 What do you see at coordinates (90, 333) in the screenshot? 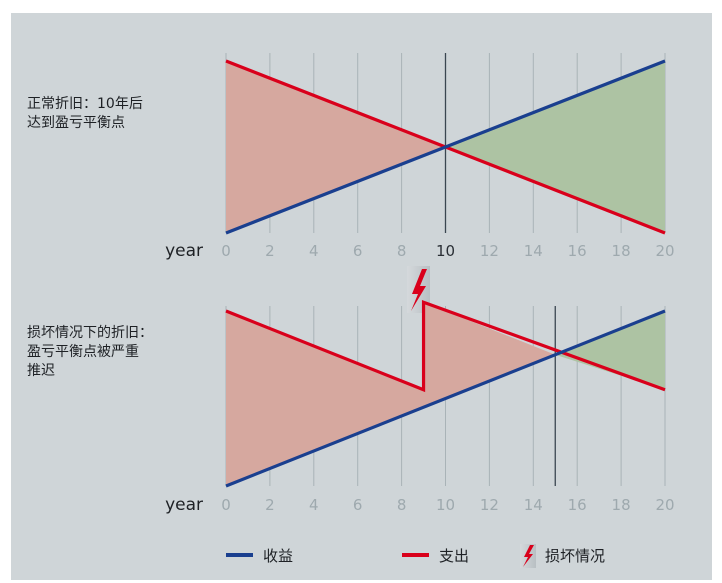
I see `panel-annotation-line-1: 损坏情况下的折旧：` at bounding box center [90, 333].